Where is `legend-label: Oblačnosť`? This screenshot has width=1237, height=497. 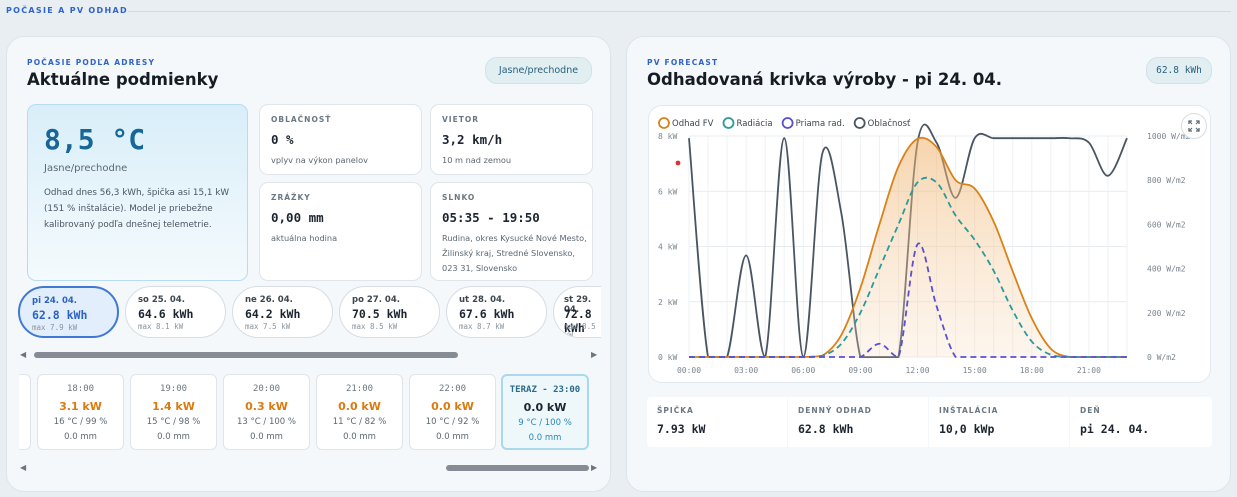 legend-label: Oblačnosť is located at coordinates (889, 123).